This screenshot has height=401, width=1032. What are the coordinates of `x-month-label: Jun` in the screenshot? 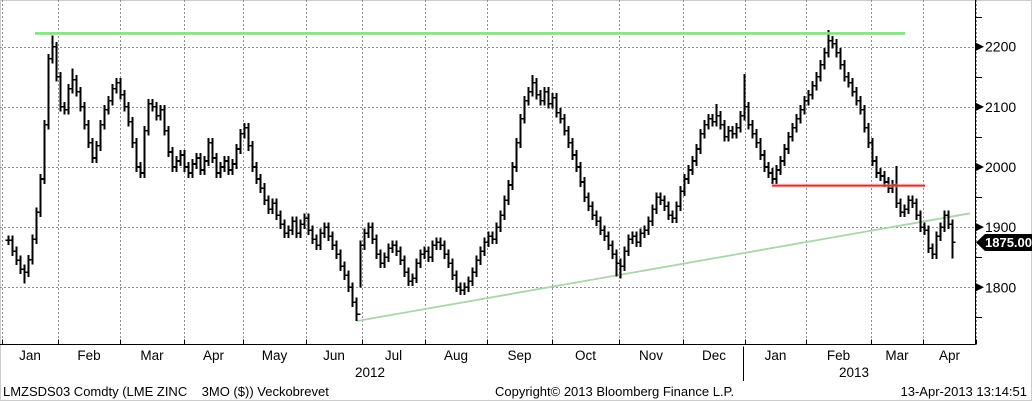 It's located at (334, 355).